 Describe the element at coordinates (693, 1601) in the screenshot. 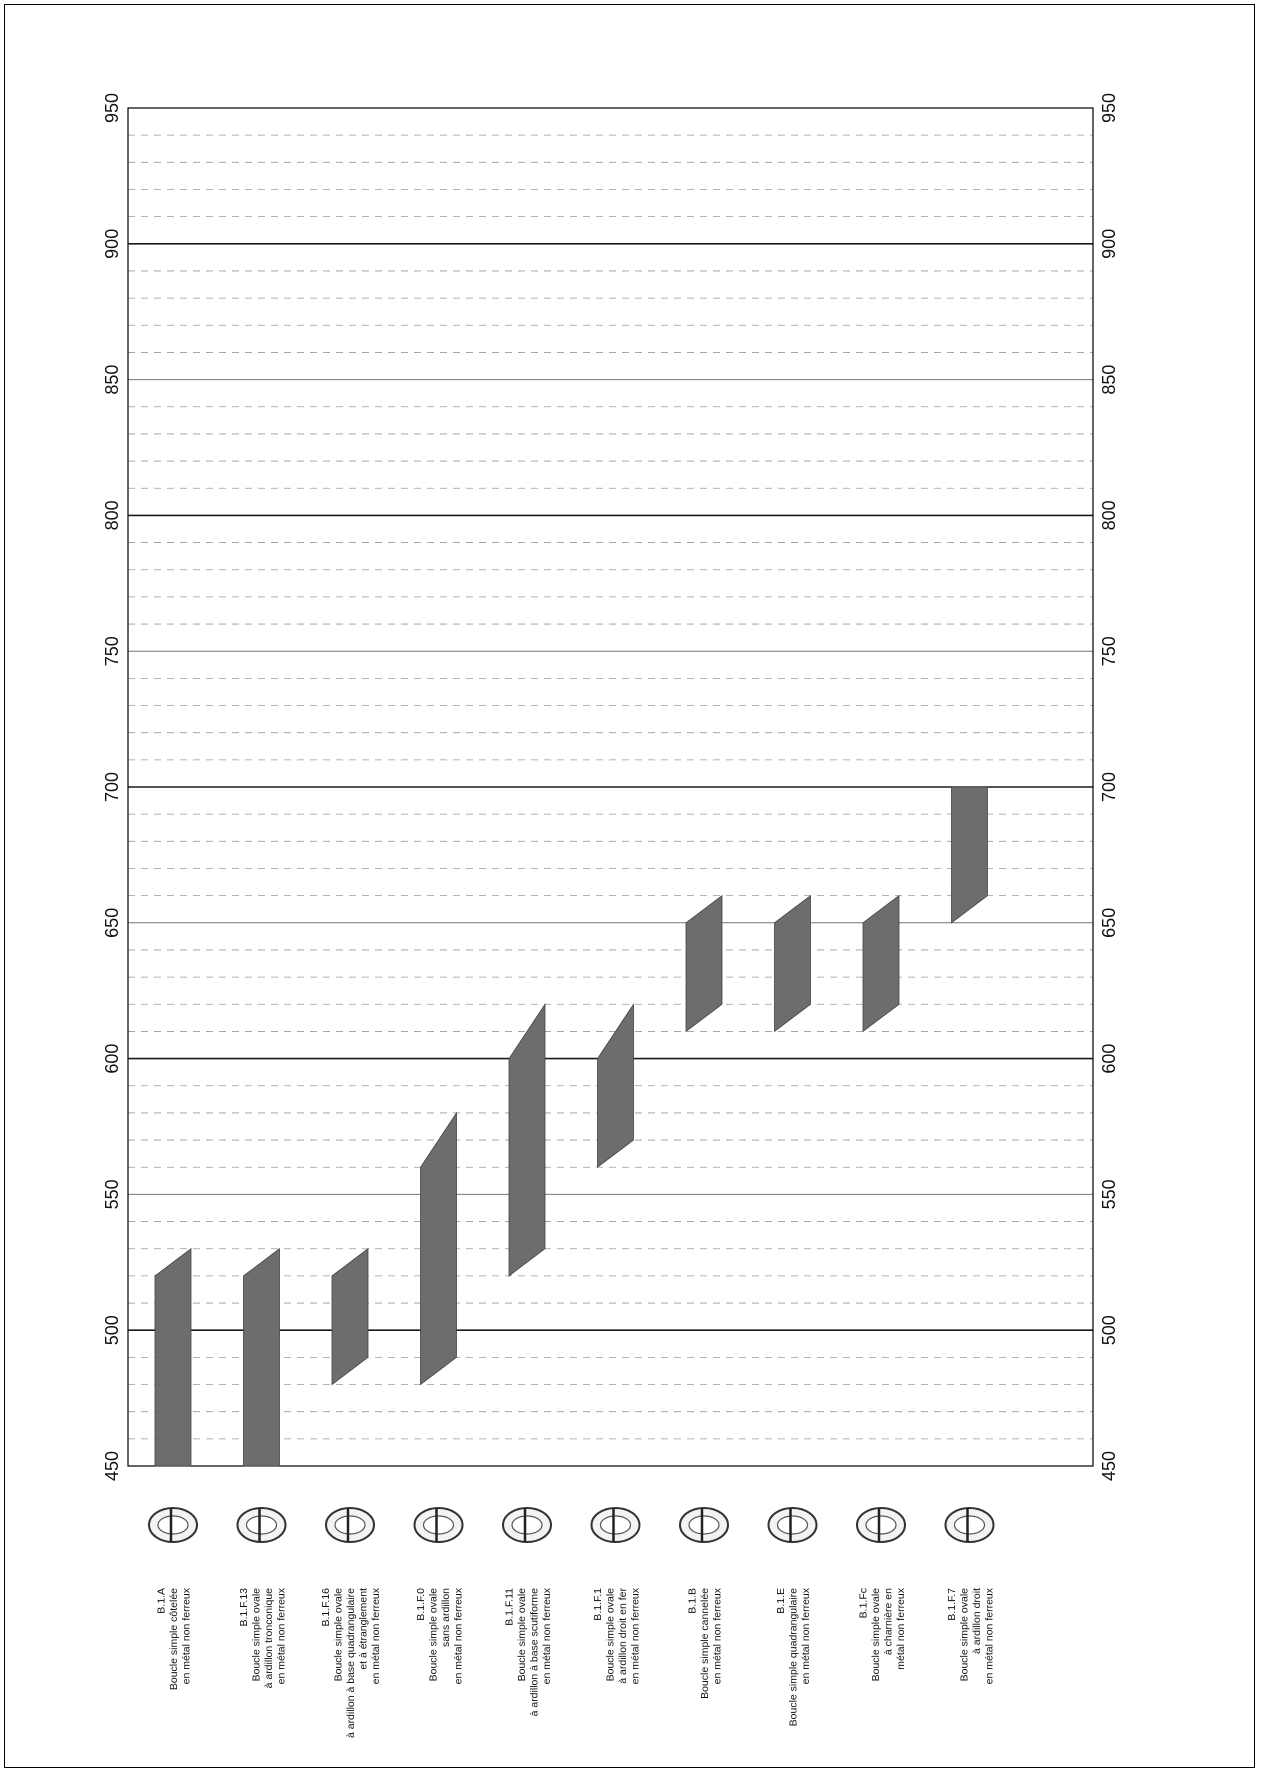

I see `category-code-label: B.1.B` at that location.